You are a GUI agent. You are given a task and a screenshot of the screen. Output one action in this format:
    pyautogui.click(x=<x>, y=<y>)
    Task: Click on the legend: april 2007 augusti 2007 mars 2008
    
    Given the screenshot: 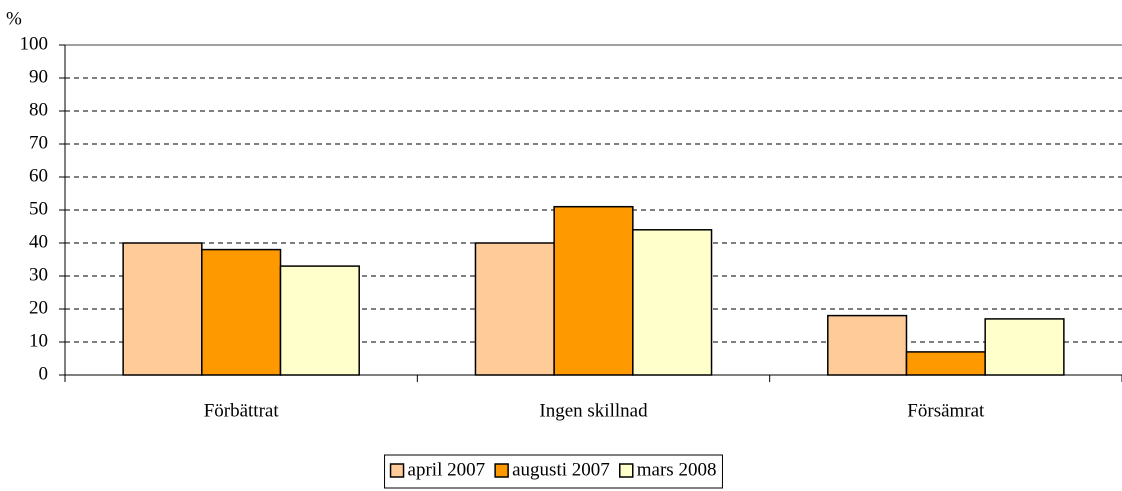 What is the action you would take?
    pyautogui.click(x=553, y=471)
    